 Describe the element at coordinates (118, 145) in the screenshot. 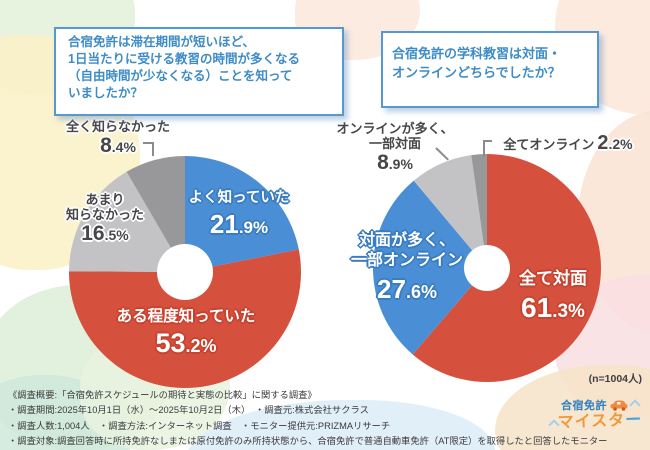

I see `segment-percent: 8.4%` at that location.